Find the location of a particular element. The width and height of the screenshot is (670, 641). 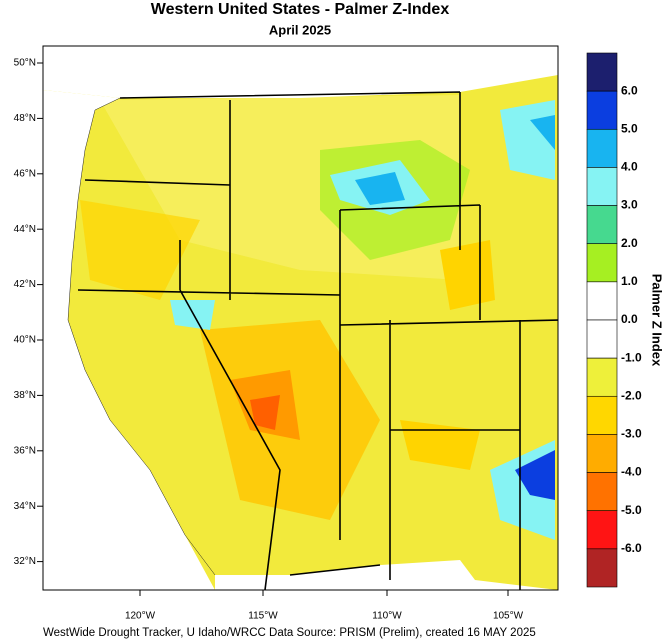

legend-label: -2.0 is located at coordinates (631, 395).